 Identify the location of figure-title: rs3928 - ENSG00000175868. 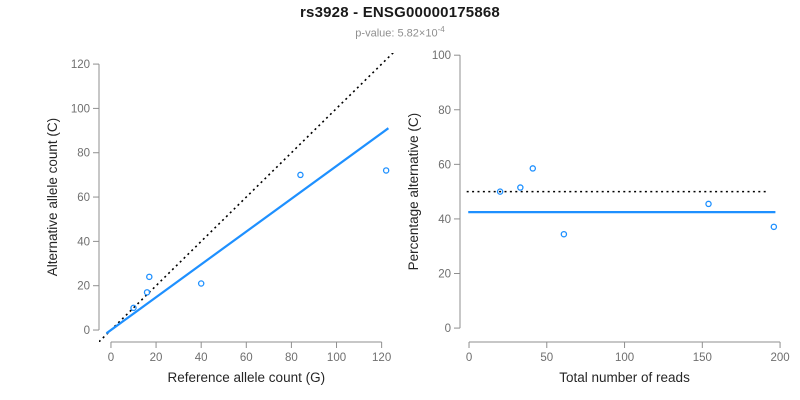
(400, 12).